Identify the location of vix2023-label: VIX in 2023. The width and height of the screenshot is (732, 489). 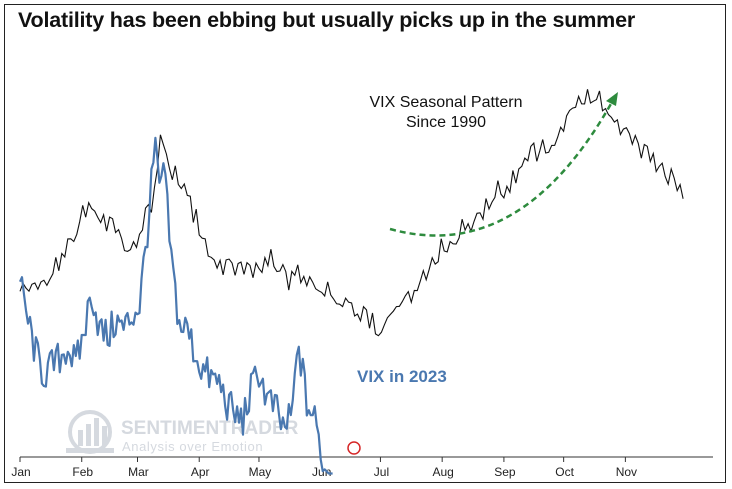
(402, 376).